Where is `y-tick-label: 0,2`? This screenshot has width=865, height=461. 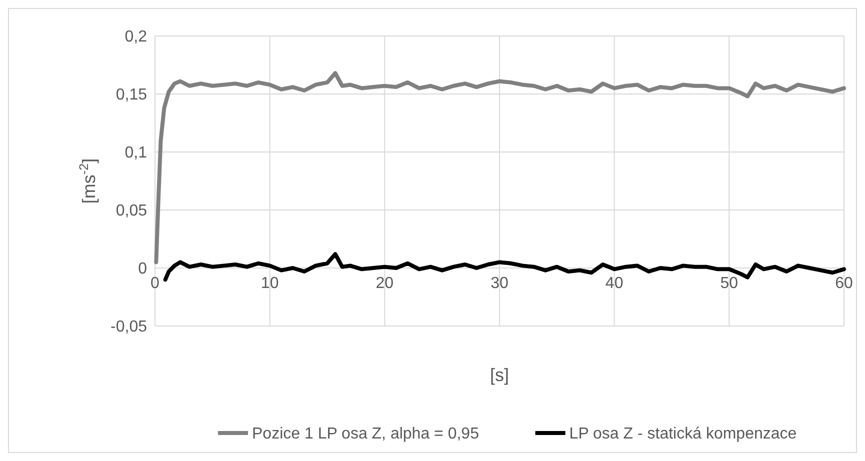 y-tick-label: 0,2 is located at coordinates (136, 37).